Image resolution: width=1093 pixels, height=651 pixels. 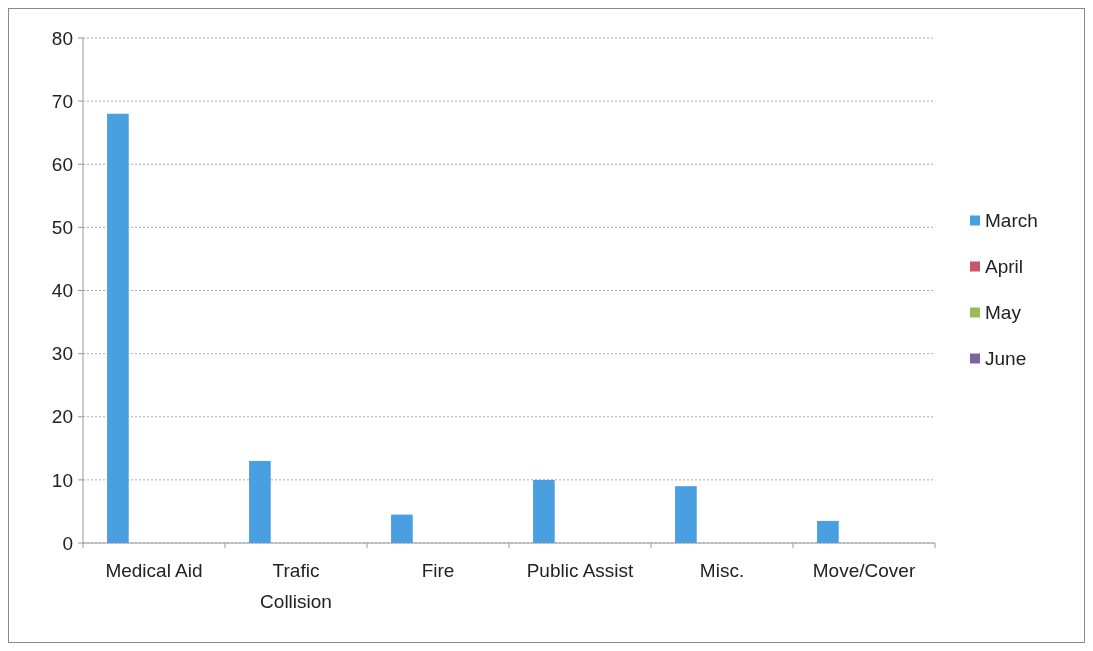 What do you see at coordinates (154, 570) in the screenshot?
I see `x-tick-label: Medical Aid` at bounding box center [154, 570].